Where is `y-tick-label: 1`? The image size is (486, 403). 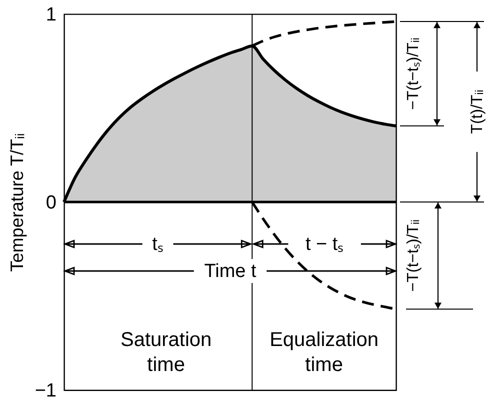
y-tick-label: 1 is located at coordinates (51, 15).